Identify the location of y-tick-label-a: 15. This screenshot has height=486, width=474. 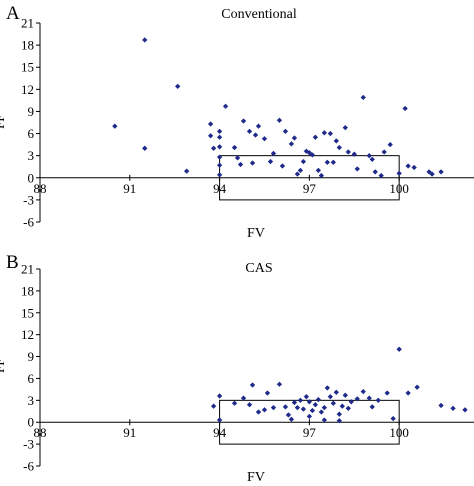
(27, 67).